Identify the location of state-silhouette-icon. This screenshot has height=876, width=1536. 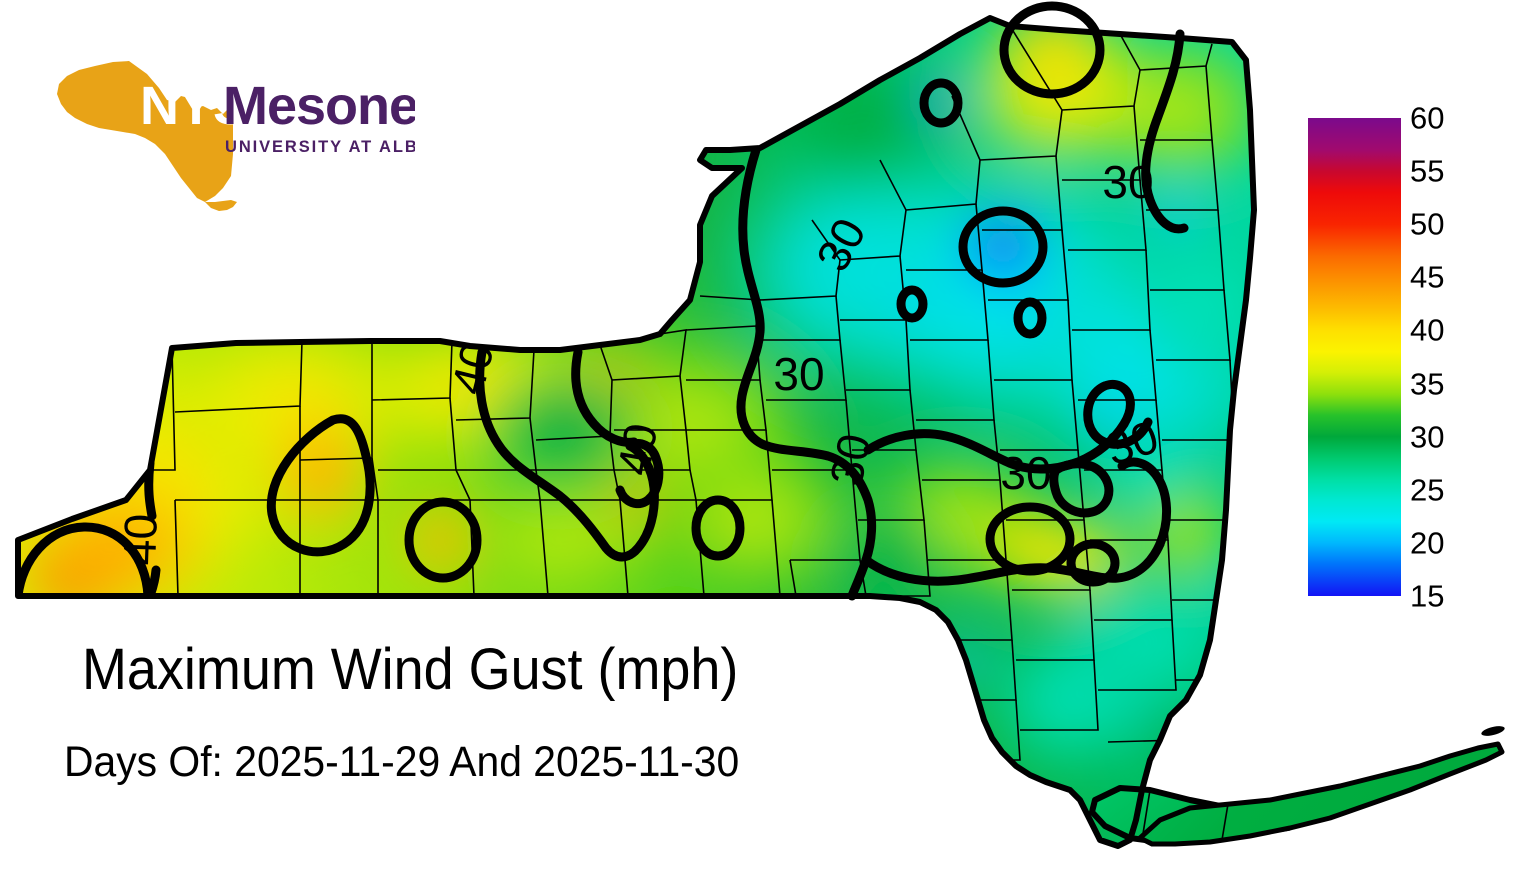
(145, 131).